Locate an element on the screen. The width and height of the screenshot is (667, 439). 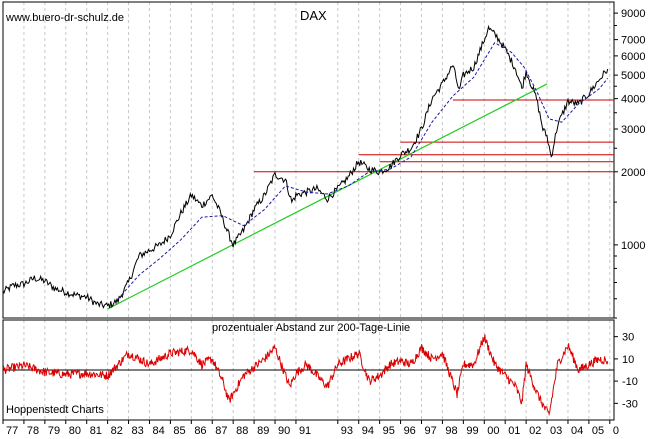
x-tick-label-89: 89 is located at coordinates (263, 431).